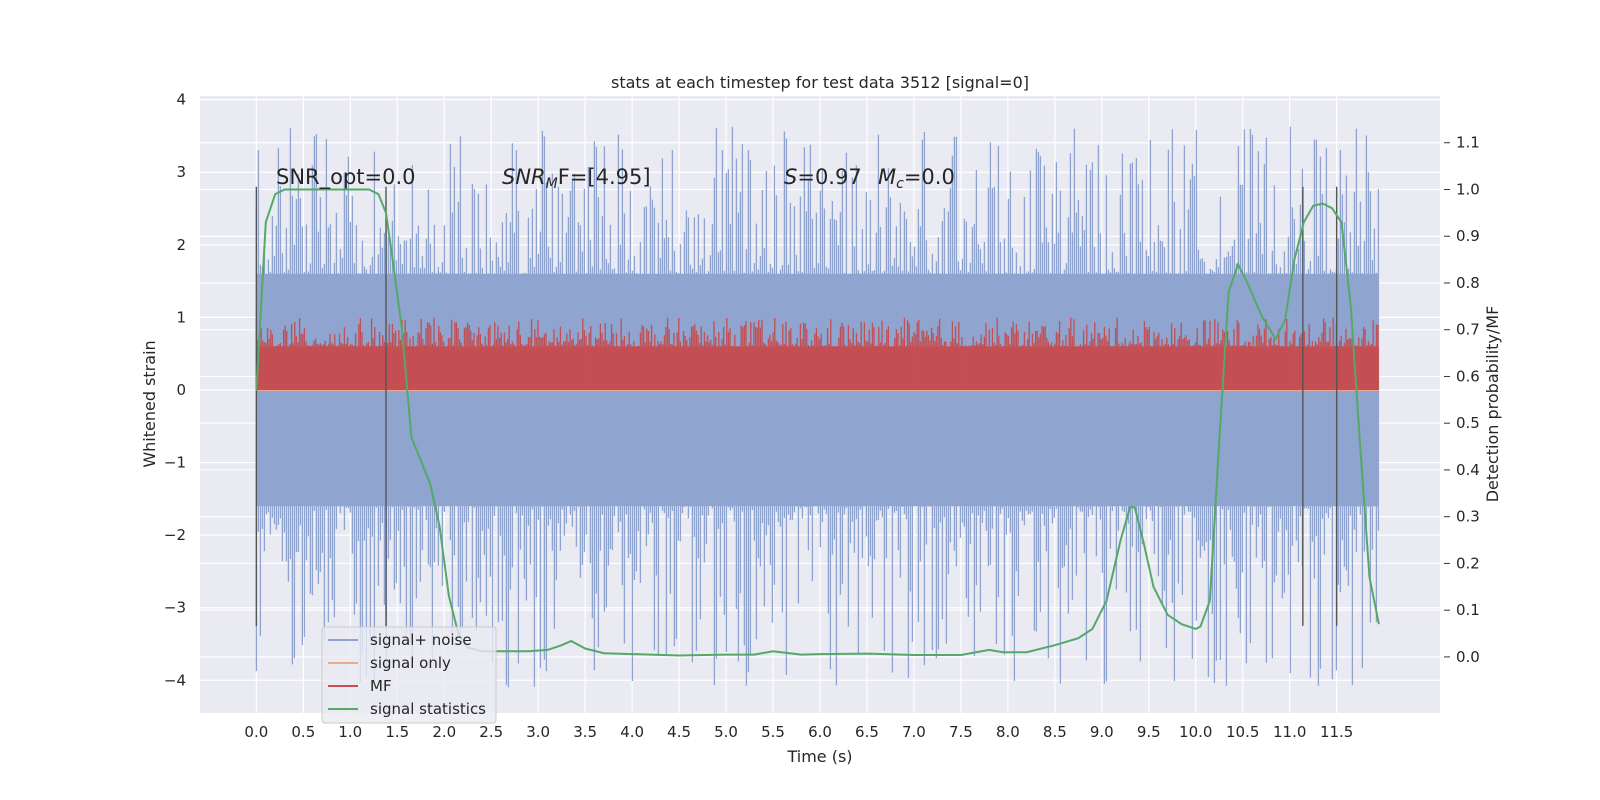 This screenshot has width=1600, height=800. I want to click on y2-axis-label: Detection probability/MF, so click(1492, 404).